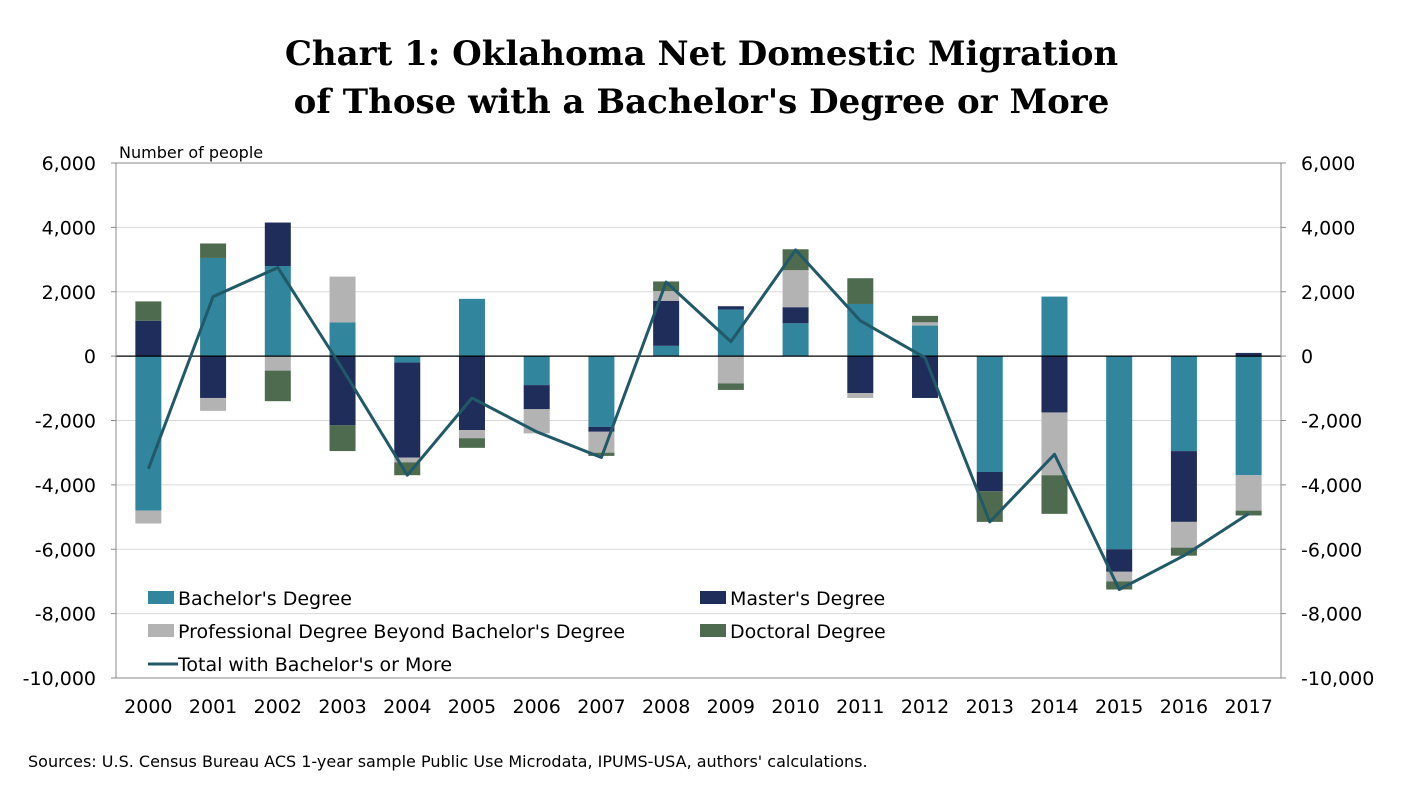  Describe the element at coordinates (1183, 551) in the screenshot. I see `bar-segment-2016-s3` at that location.